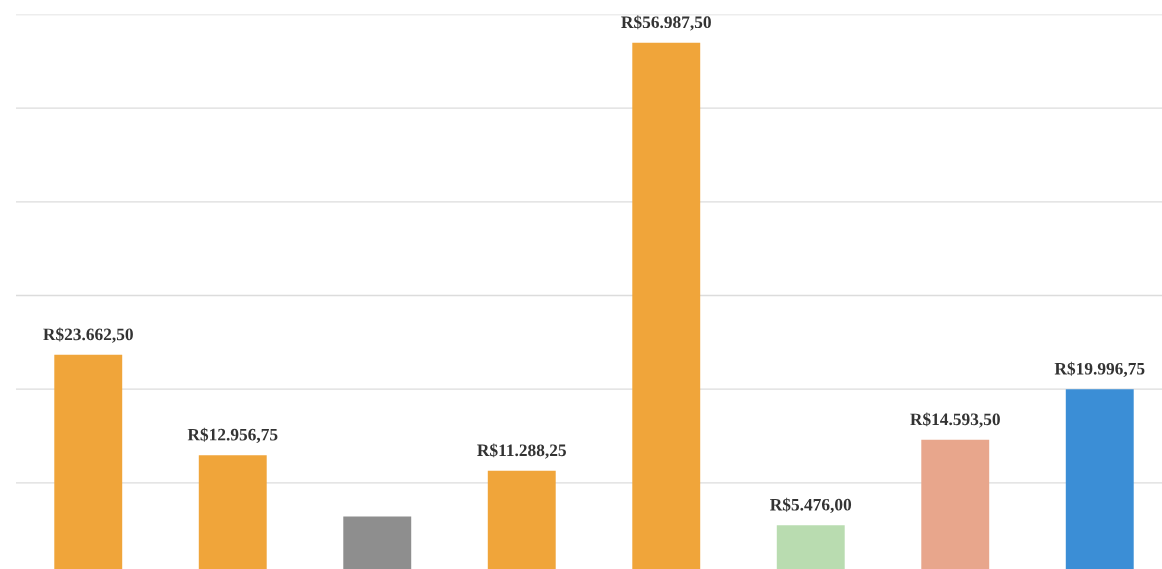 The height and width of the screenshot is (569, 1162). I want to click on data-label: R$5.476,00, so click(811, 505).